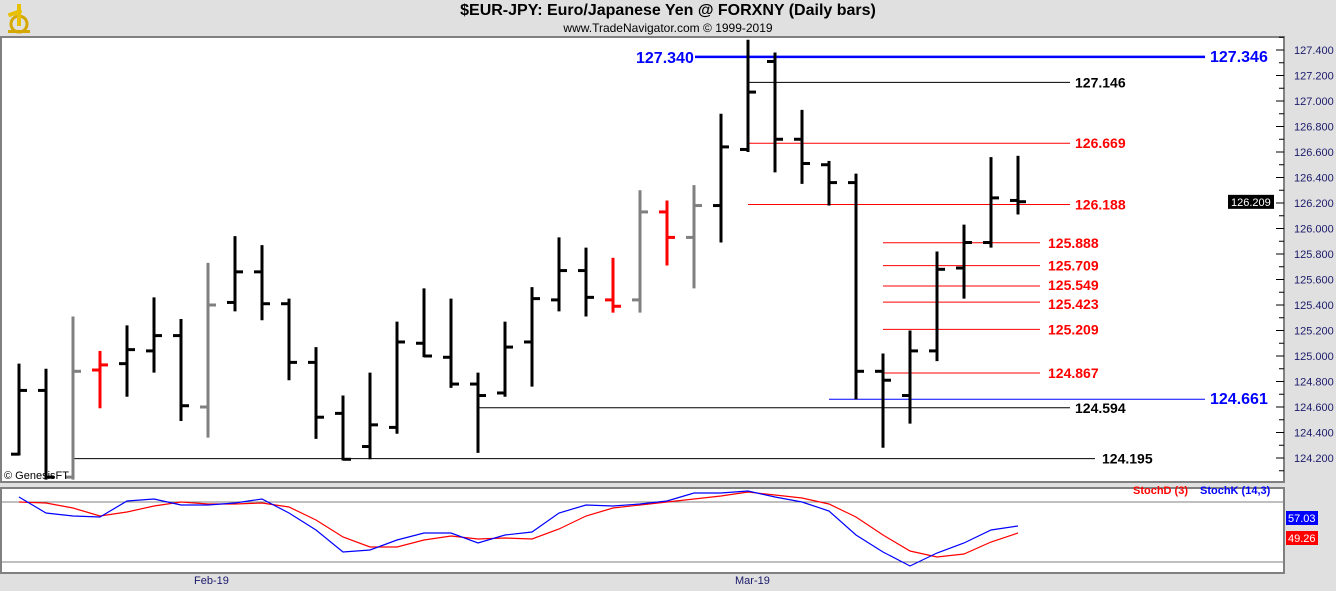 Image resolution: width=1336 pixels, height=591 pixels. I want to click on y-tick-label: 126.800, so click(1314, 128).